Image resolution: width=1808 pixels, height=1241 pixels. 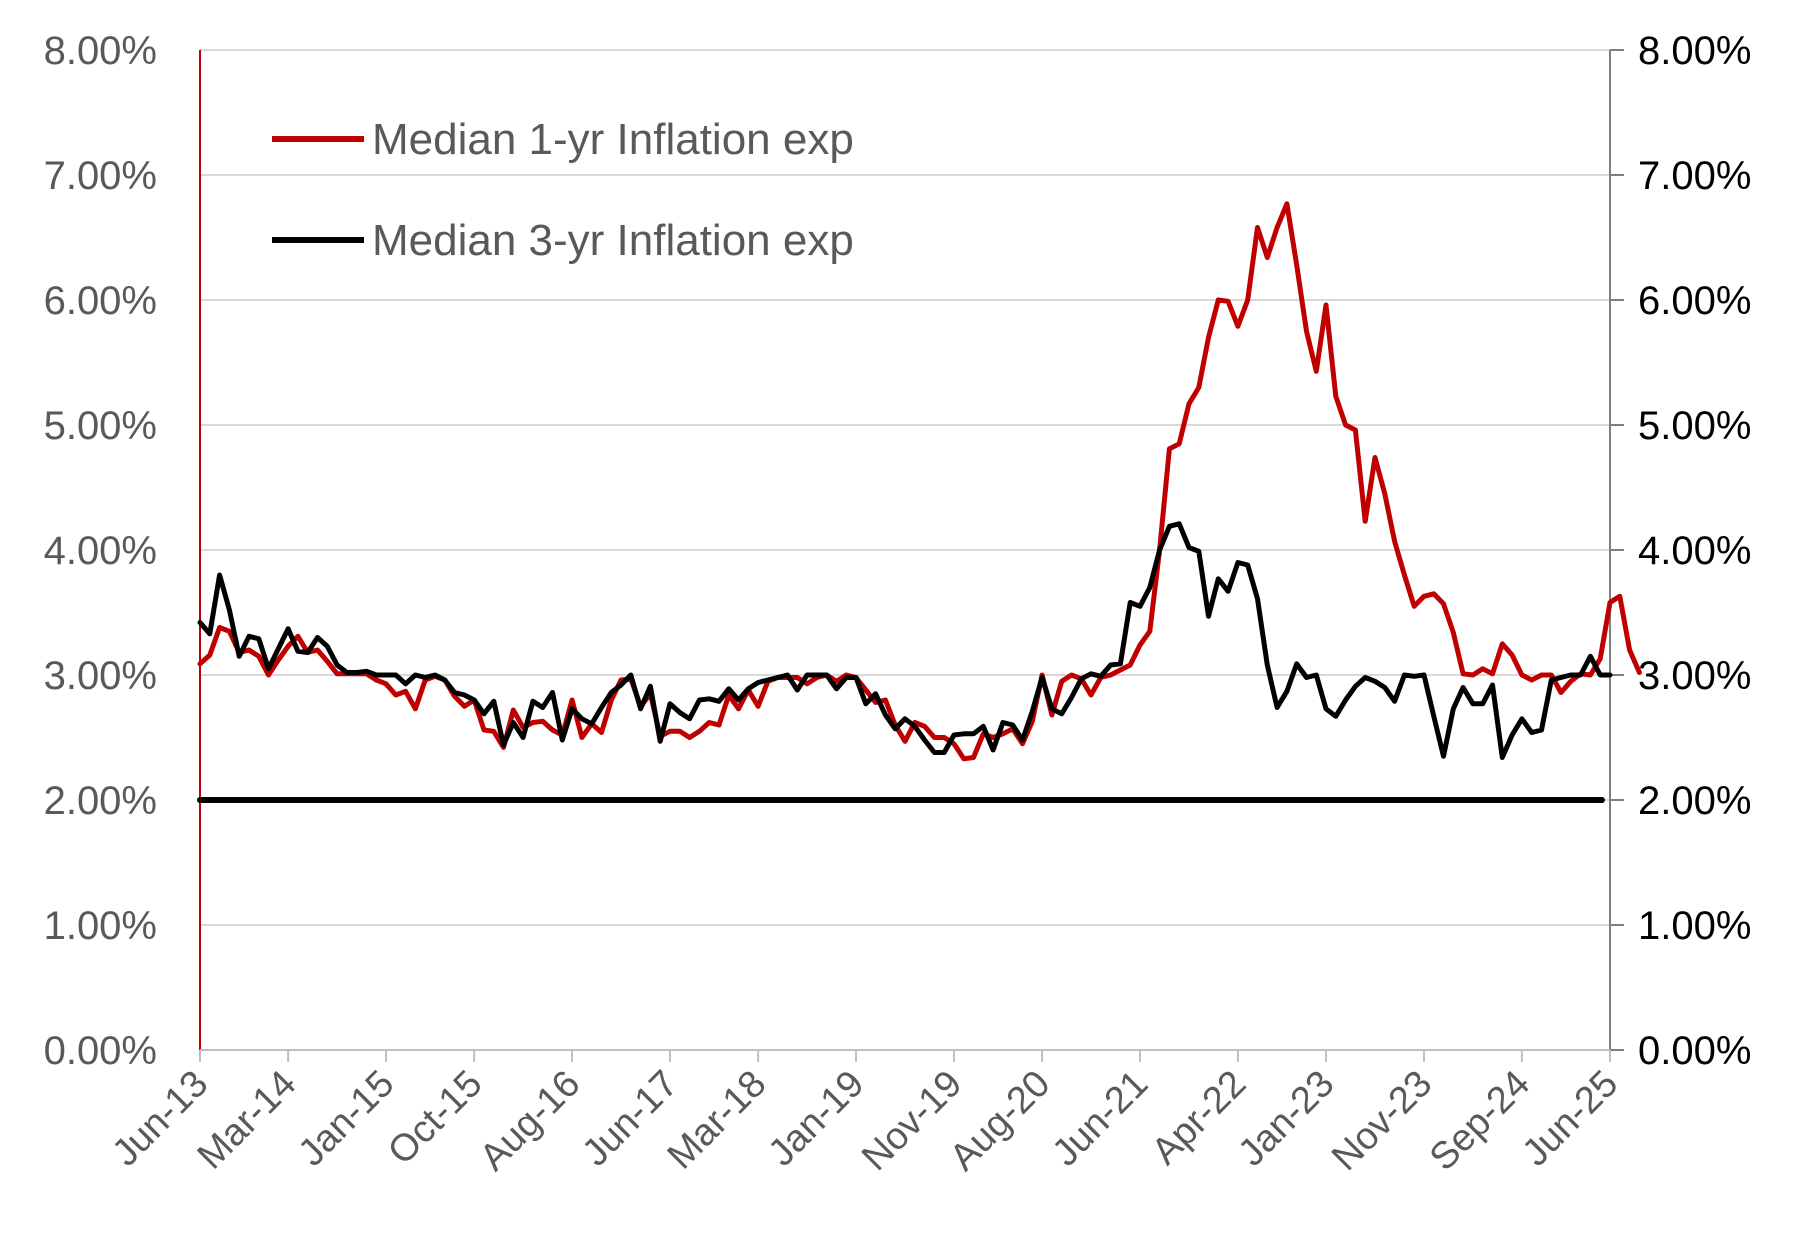 I want to click on right-y-tick-label: 8.00%, so click(x=1694, y=51).